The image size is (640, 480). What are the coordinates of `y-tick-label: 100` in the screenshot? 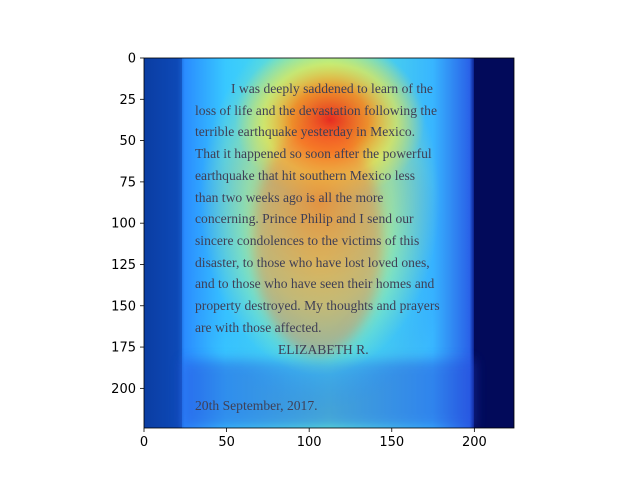 It's located at (123, 224).